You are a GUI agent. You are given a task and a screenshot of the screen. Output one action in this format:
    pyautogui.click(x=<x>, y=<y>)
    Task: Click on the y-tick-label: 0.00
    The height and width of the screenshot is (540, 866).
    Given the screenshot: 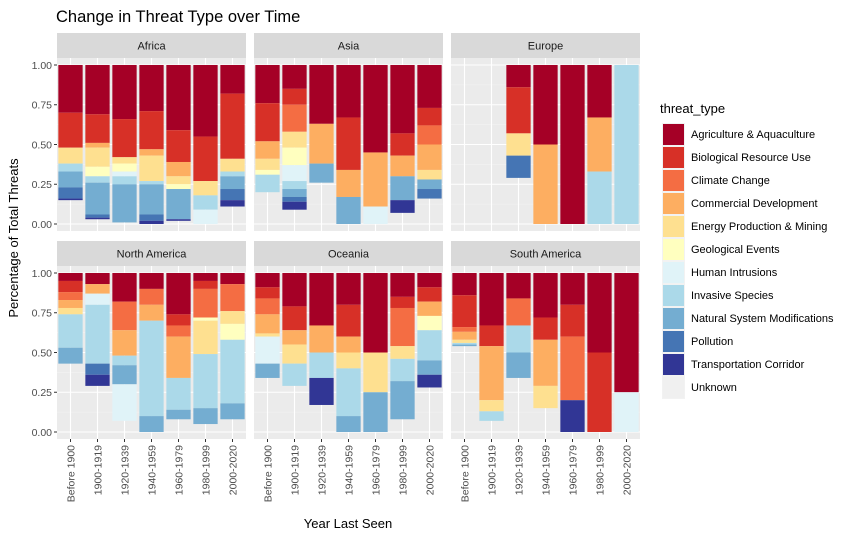 What is the action you would take?
    pyautogui.click(x=42, y=225)
    